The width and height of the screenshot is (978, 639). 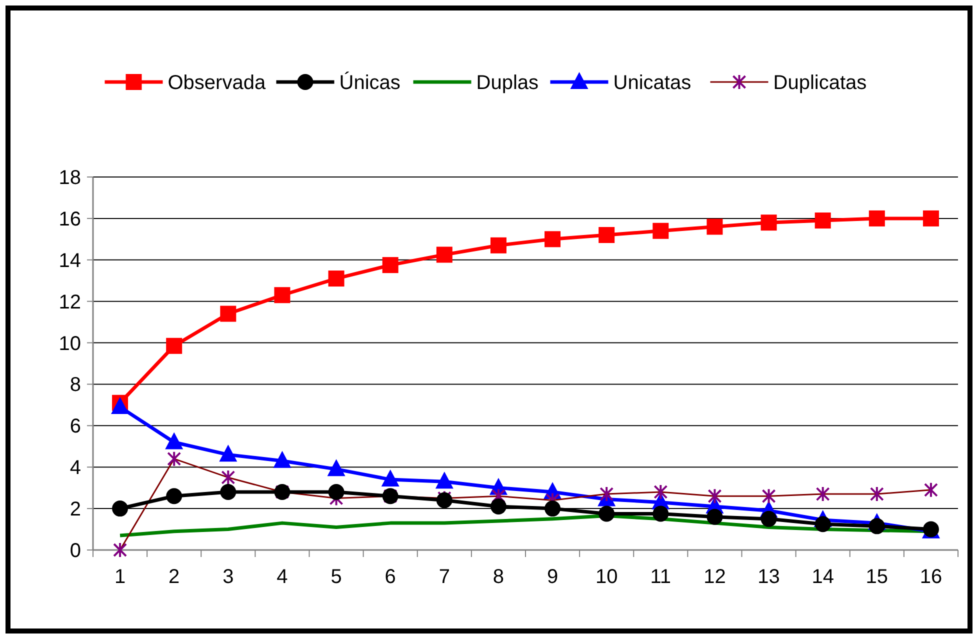 I want to click on legend-label: Únicas, so click(x=369, y=82).